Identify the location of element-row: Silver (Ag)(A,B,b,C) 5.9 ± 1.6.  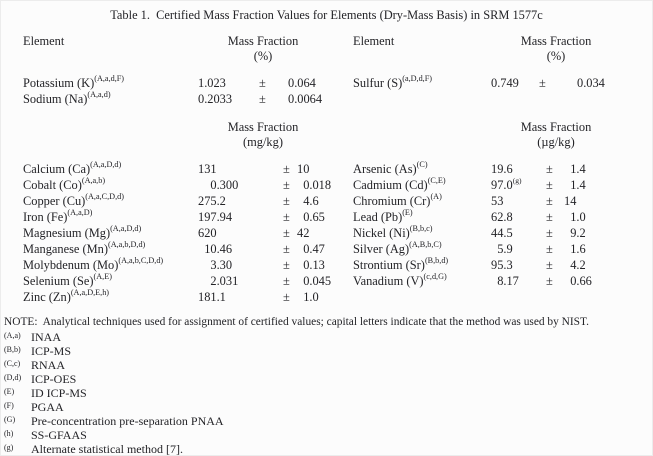
(487, 247).